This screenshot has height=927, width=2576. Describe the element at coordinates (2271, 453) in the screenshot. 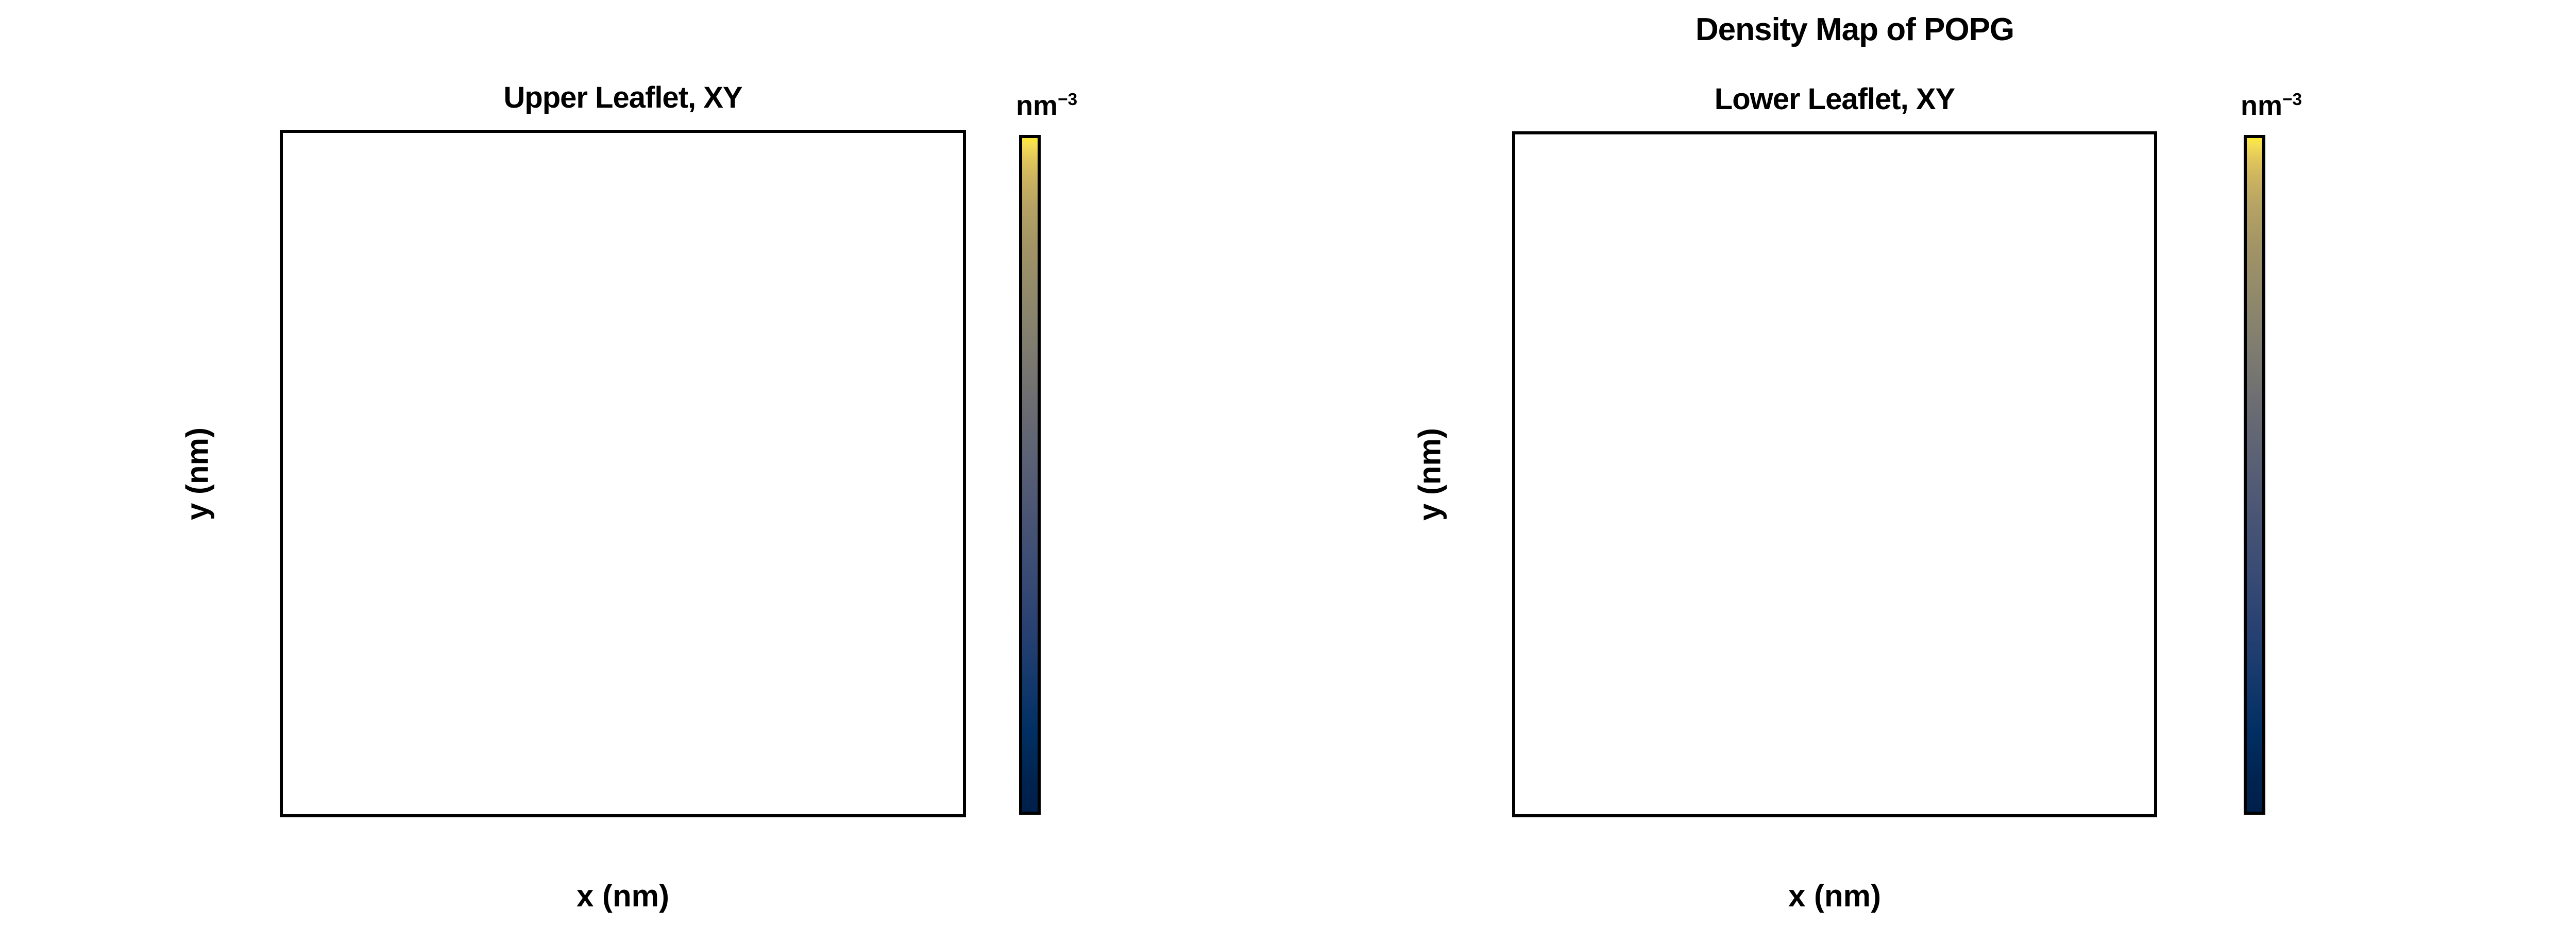

I see `colorbar-lower-leaflet: nm−3` at that location.